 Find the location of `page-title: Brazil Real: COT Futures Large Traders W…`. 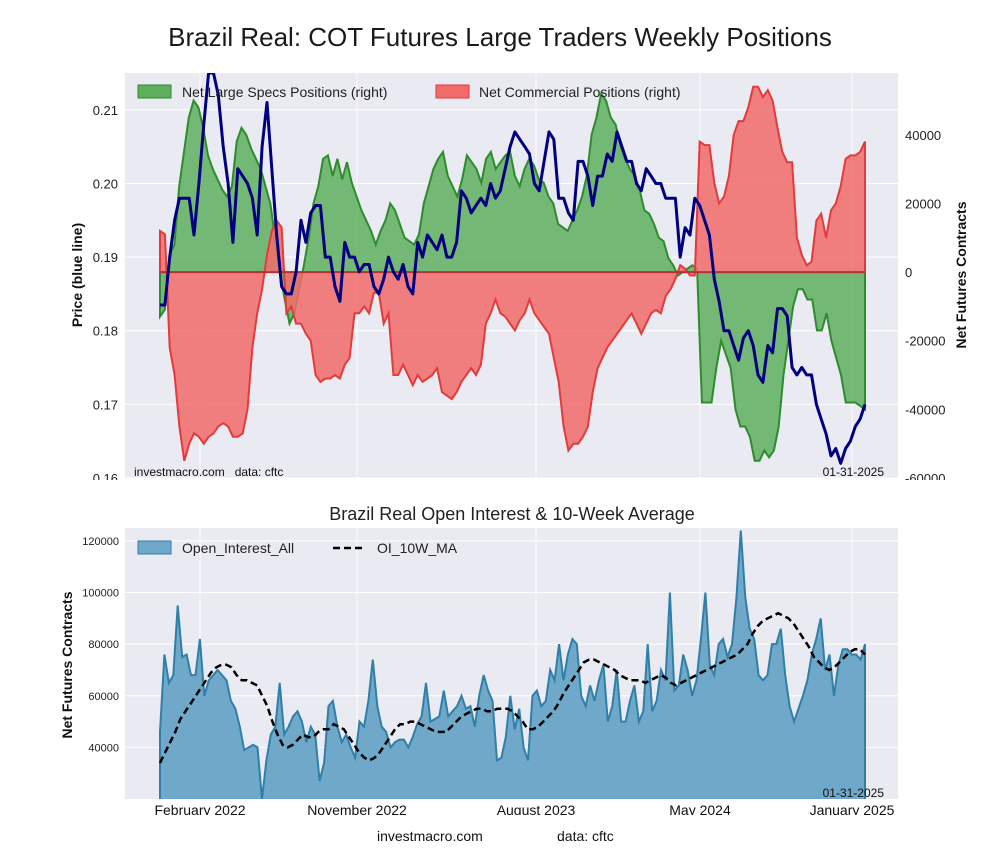

page-title: Brazil Real: COT Futures Large Traders W… is located at coordinates (500, 37).